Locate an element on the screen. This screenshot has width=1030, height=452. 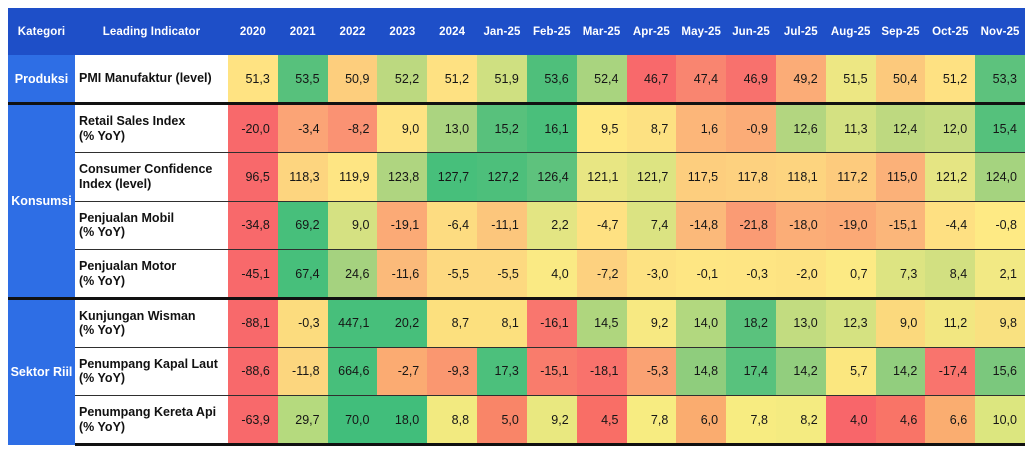
value-cell: -0,9 is located at coordinates (751, 127).